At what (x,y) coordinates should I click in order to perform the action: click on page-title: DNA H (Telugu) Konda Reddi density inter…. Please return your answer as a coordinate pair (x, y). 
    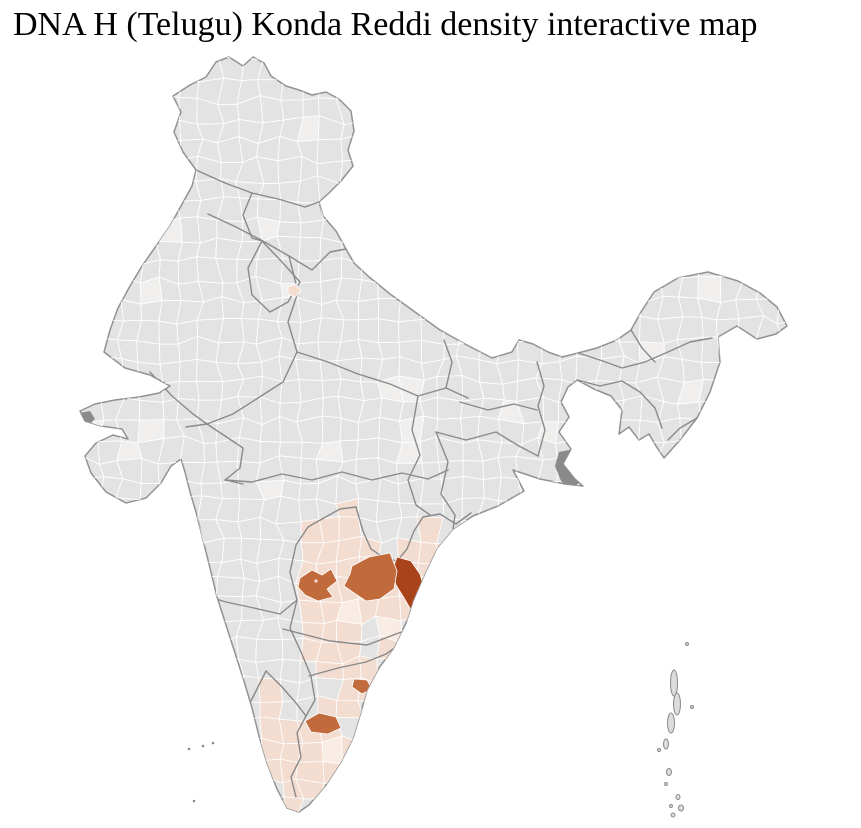
    Looking at the image, I should click on (385, 24).